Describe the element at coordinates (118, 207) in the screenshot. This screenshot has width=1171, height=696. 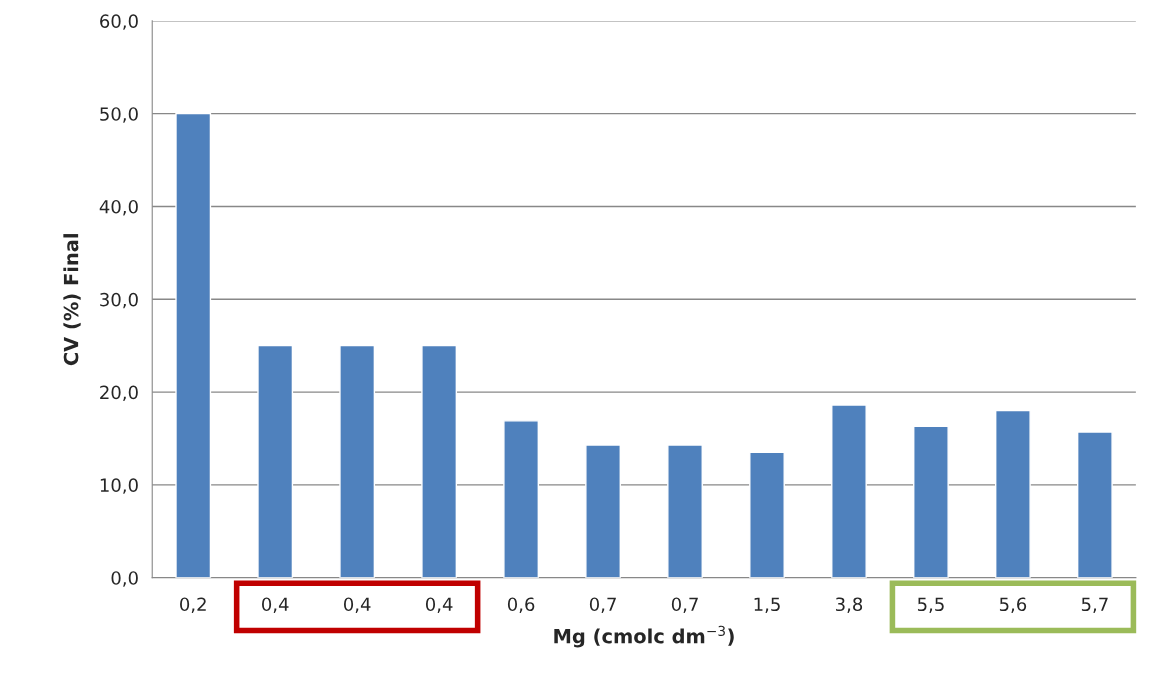
I see `y-tick-label: 40,0` at that location.